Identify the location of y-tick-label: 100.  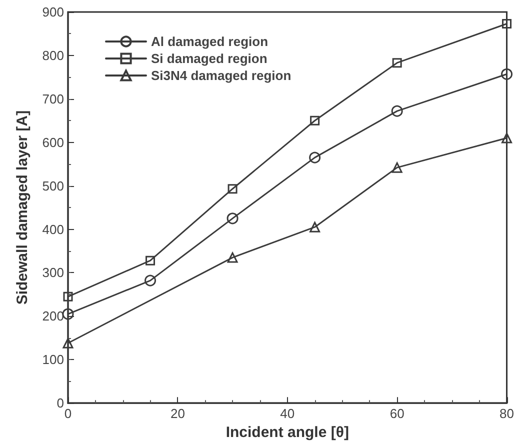
(53, 360).